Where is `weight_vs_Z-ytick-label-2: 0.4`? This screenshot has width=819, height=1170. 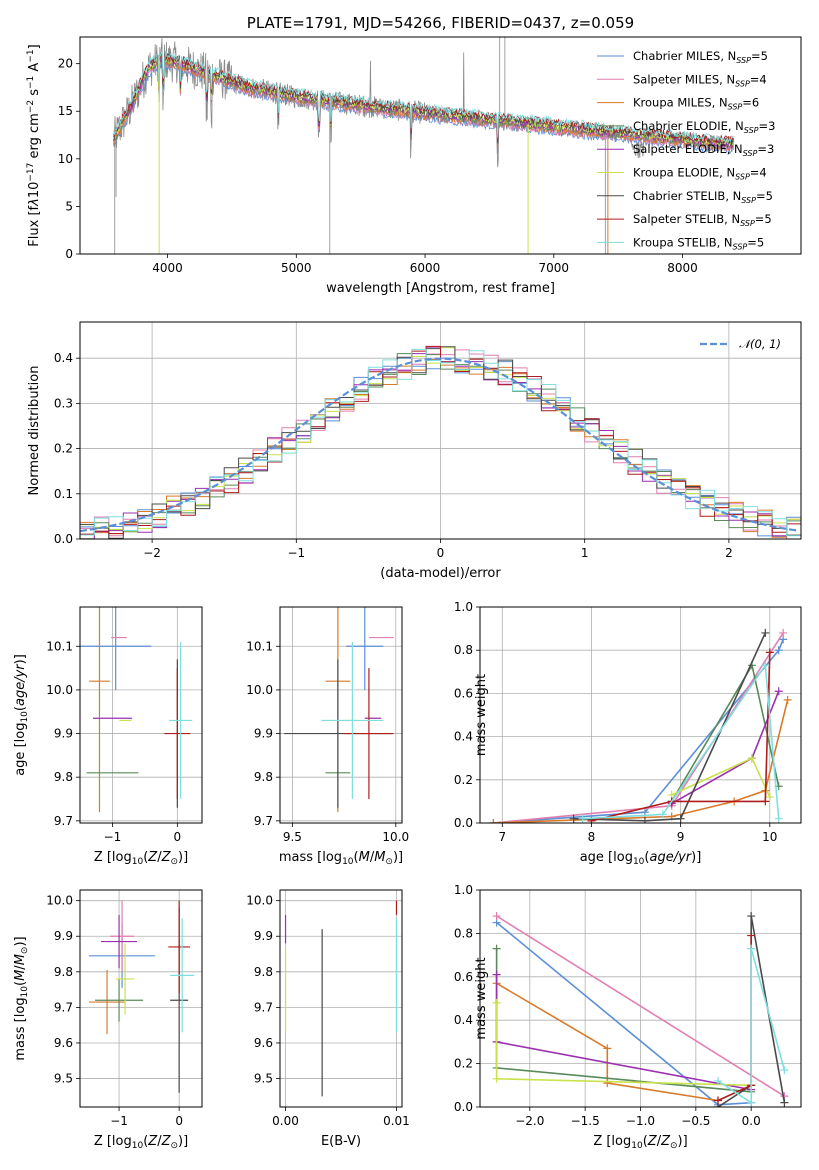 weight_vs_Z-ytick-label-2: 0.4 is located at coordinates (463, 1020).